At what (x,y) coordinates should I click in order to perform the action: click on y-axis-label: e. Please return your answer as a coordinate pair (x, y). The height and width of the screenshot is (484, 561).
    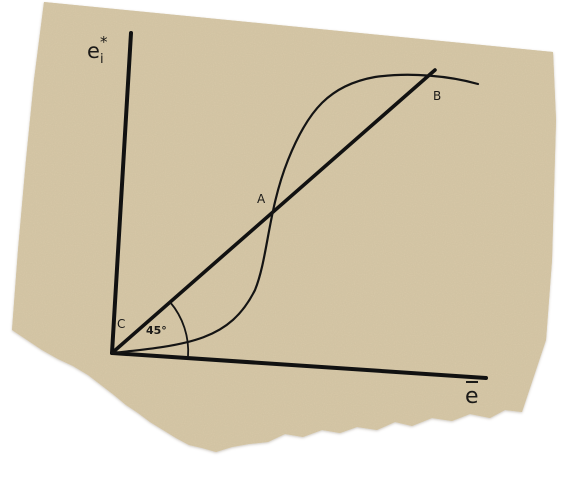
    Looking at the image, I should click on (93, 51).